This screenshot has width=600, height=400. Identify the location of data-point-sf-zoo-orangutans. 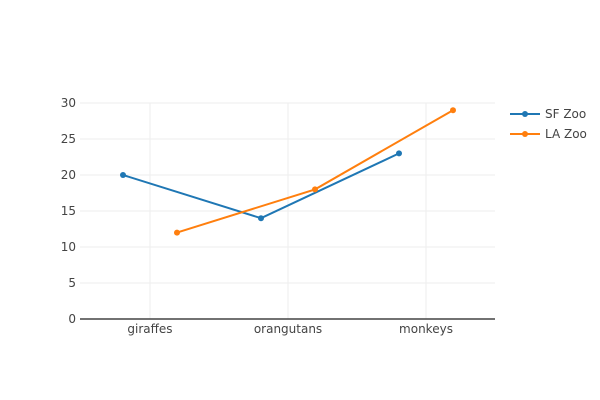
(261, 218).